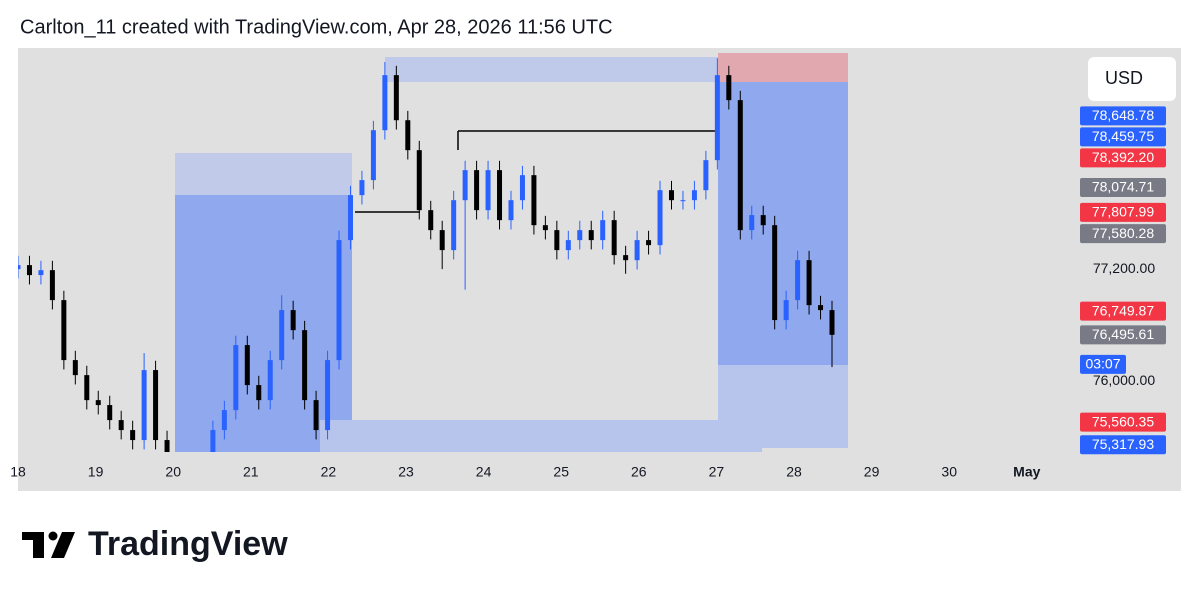  I want to click on price-label: 76,749.87, so click(1123, 310).